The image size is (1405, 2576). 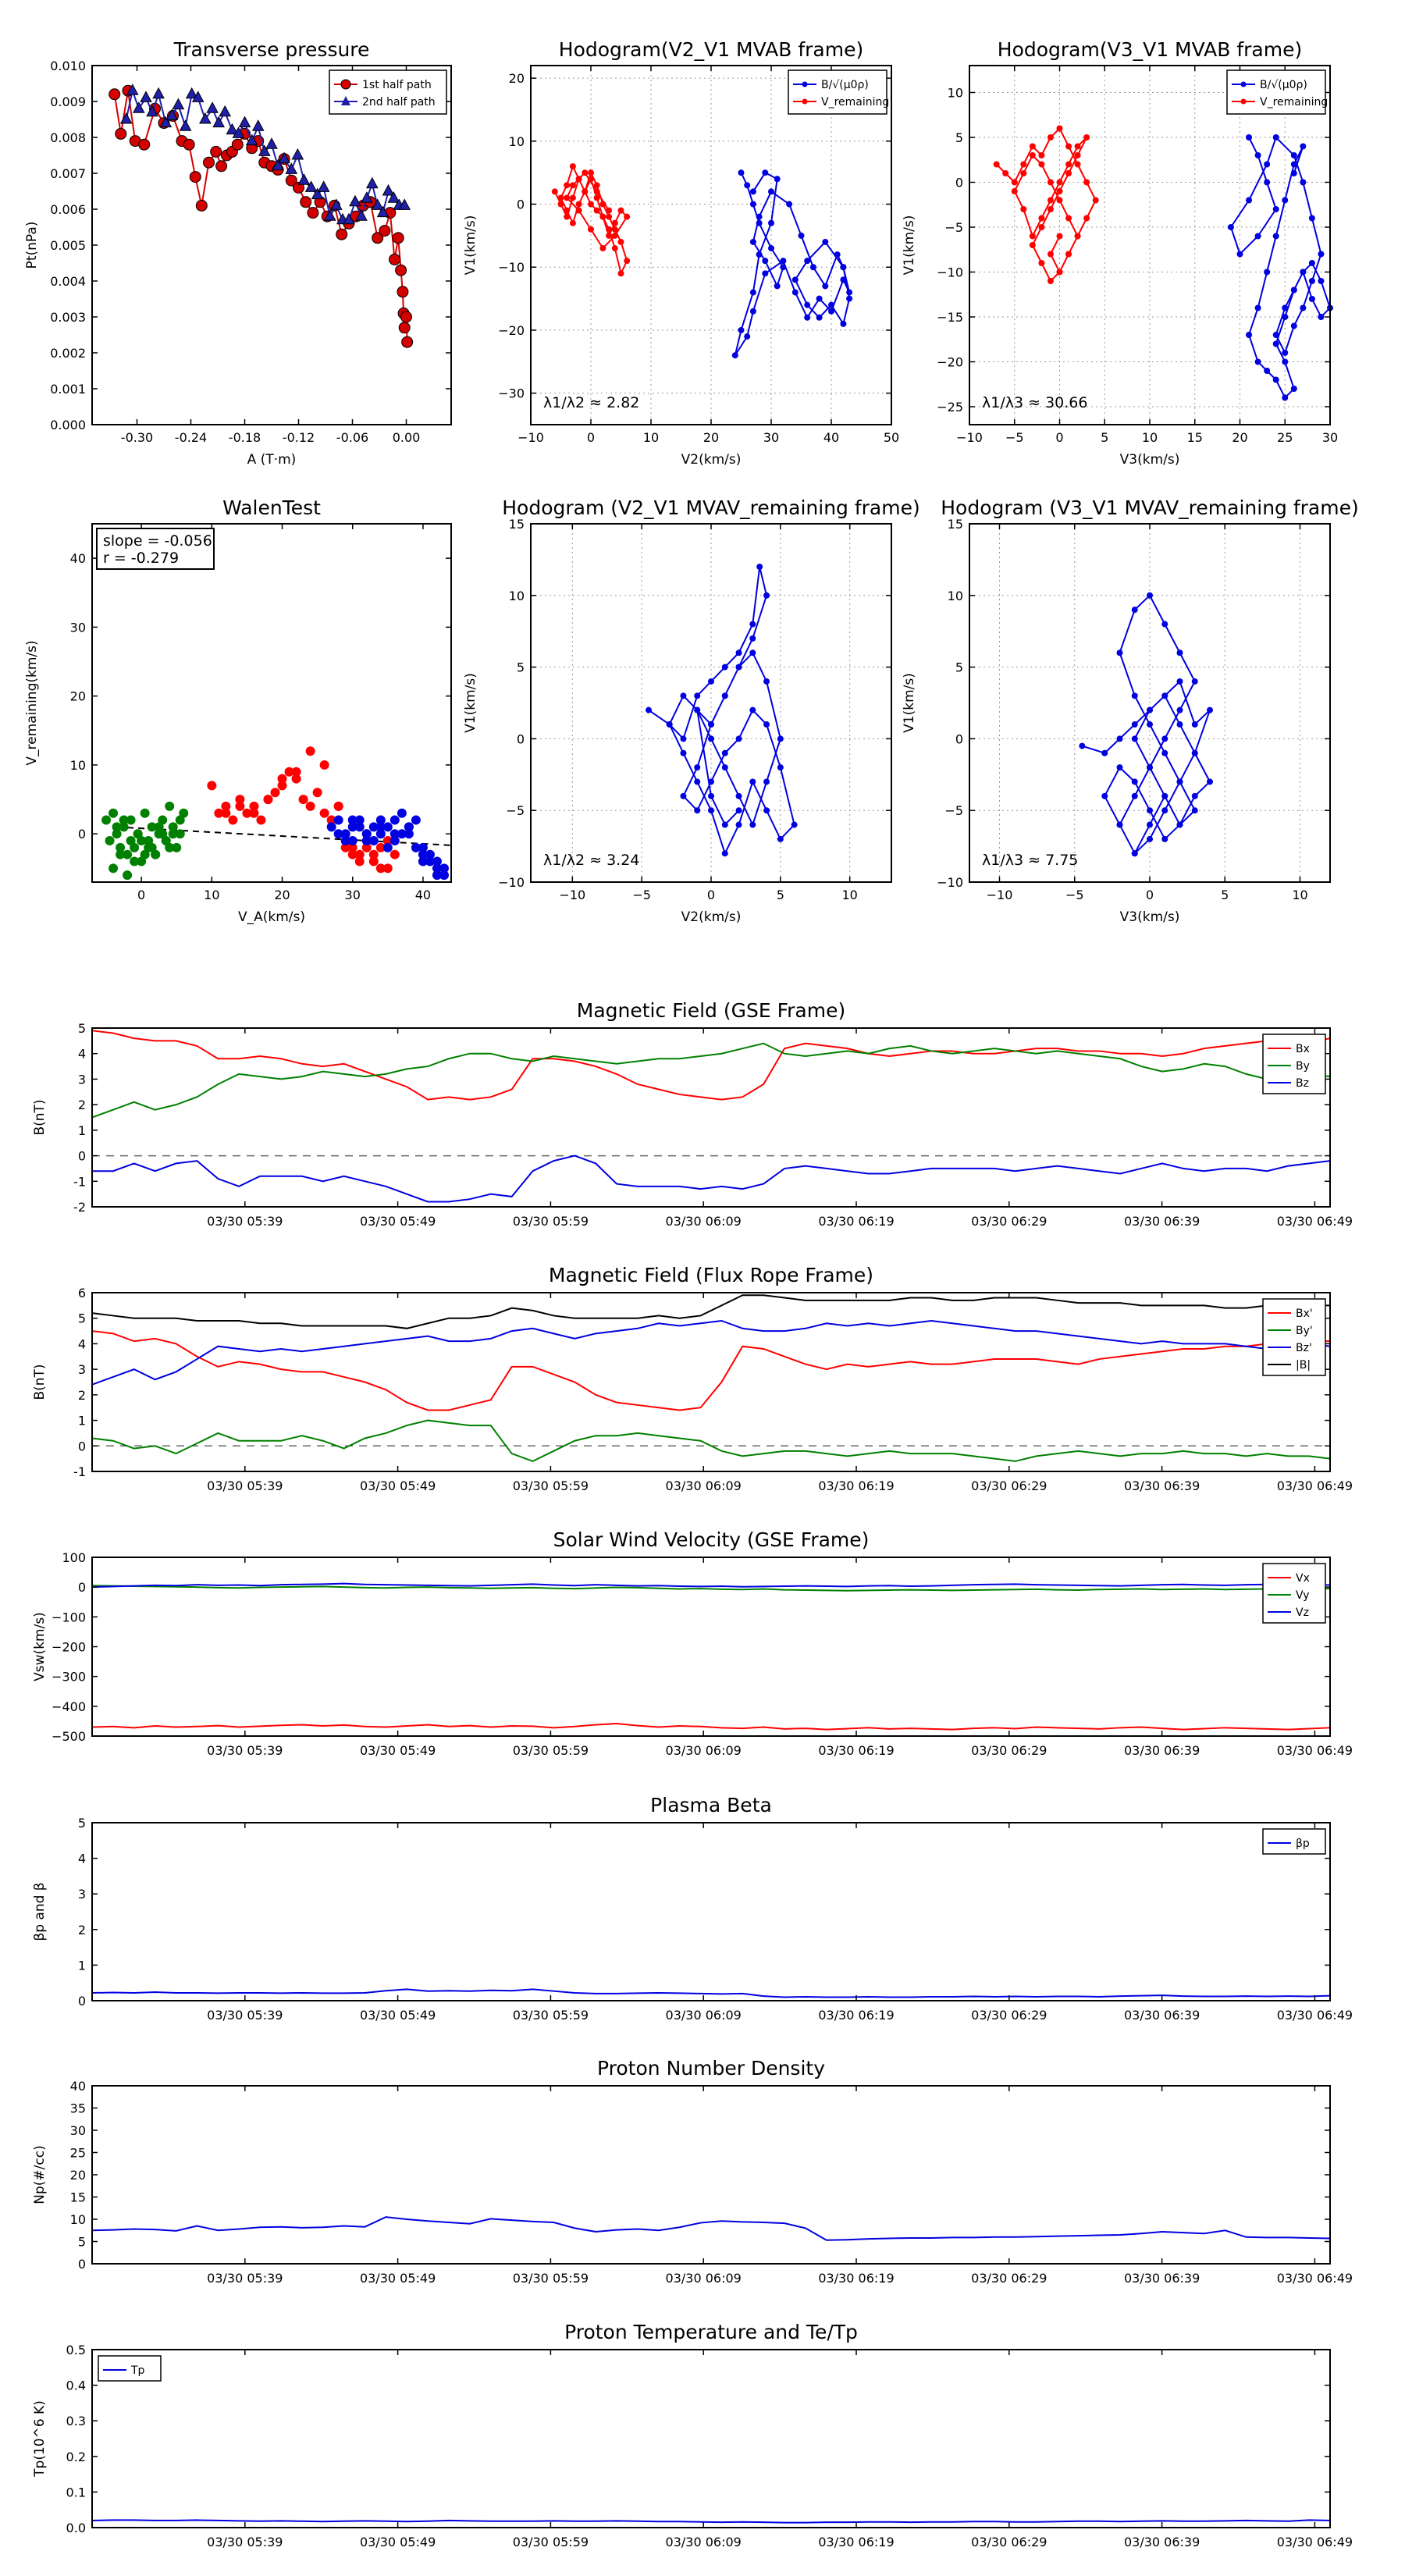 What do you see at coordinates (245, 437) in the screenshot?
I see `x-tick-label: -0.18` at bounding box center [245, 437].